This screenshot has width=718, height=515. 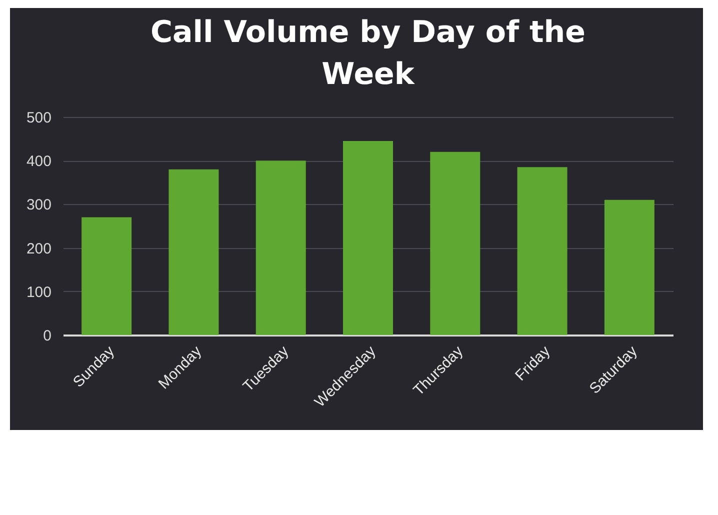 I want to click on y-tick-label: 0, so click(x=47, y=336).